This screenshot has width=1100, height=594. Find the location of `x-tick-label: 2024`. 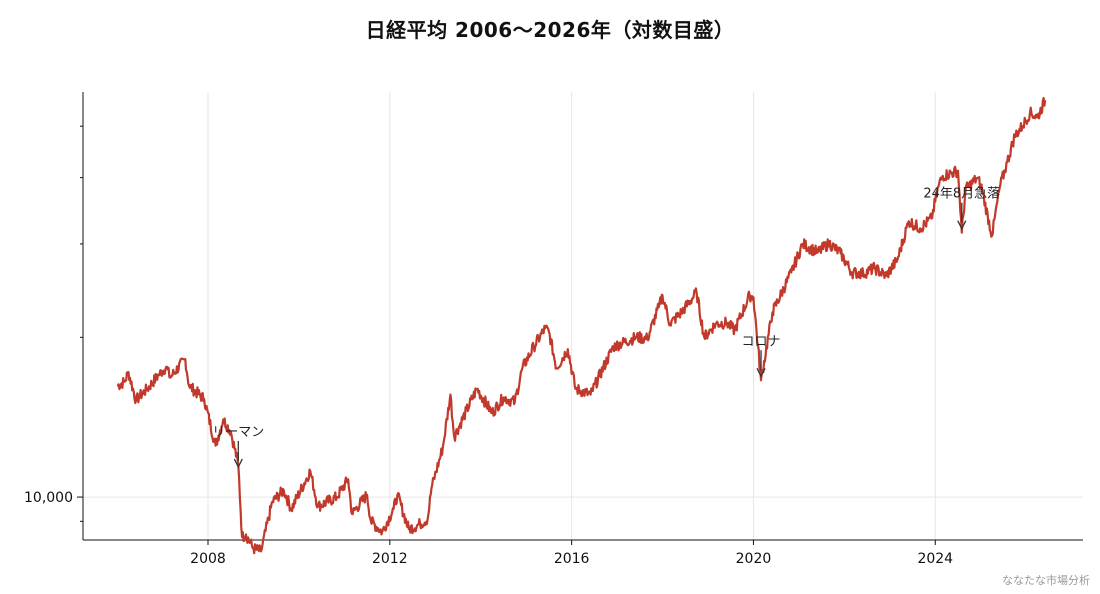

x-tick-label: 2024 is located at coordinates (935, 559).